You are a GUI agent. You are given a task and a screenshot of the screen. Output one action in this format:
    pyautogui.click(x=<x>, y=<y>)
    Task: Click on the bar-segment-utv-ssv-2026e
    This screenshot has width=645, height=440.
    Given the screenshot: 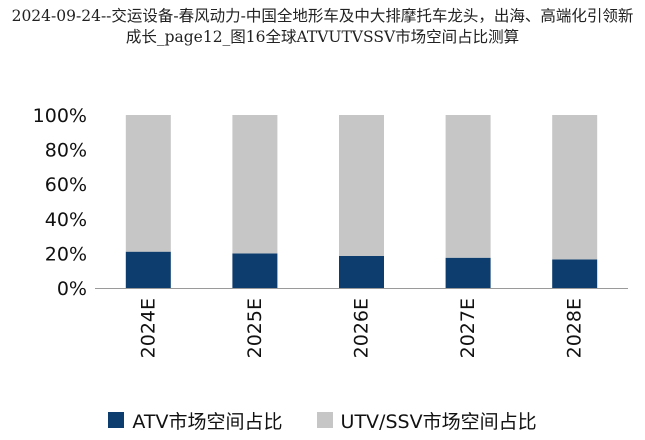 What is the action you would take?
    pyautogui.click(x=361, y=185)
    